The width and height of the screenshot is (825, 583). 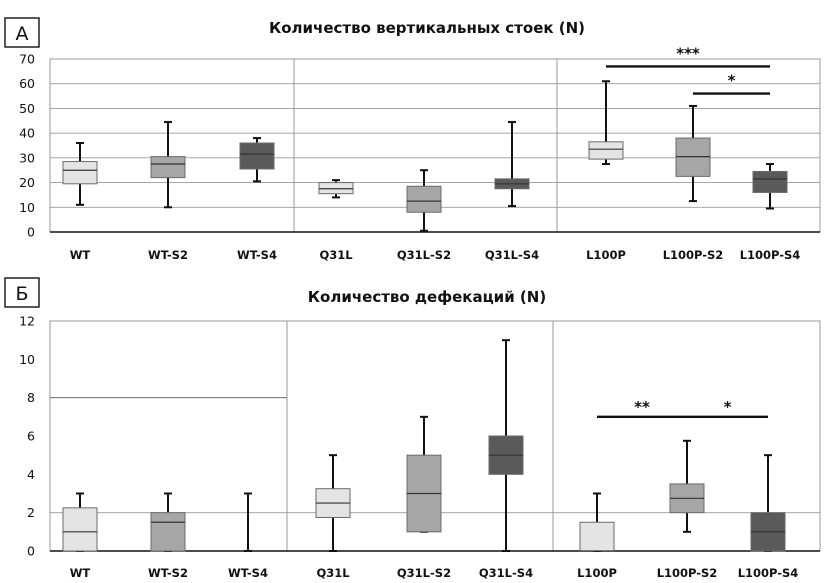 What do you see at coordinates (27, 133) in the screenshot?
I see `y-tick-label: 40` at bounding box center [27, 133].